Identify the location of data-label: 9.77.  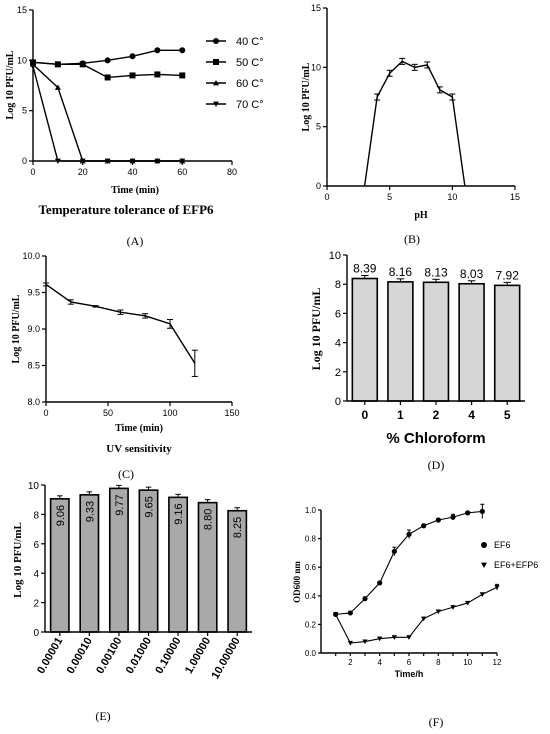
(120, 504).